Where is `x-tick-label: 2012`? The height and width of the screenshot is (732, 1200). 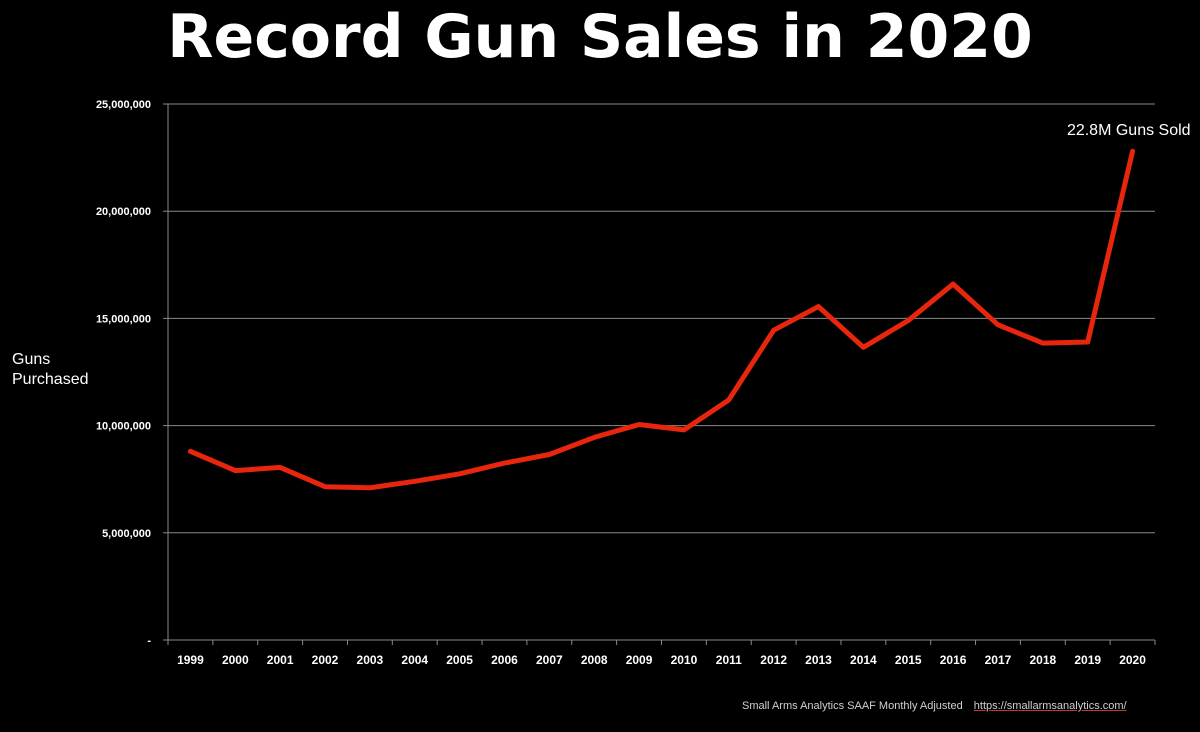 x-tick-label: 2012 is located at coordinates (773, 660).